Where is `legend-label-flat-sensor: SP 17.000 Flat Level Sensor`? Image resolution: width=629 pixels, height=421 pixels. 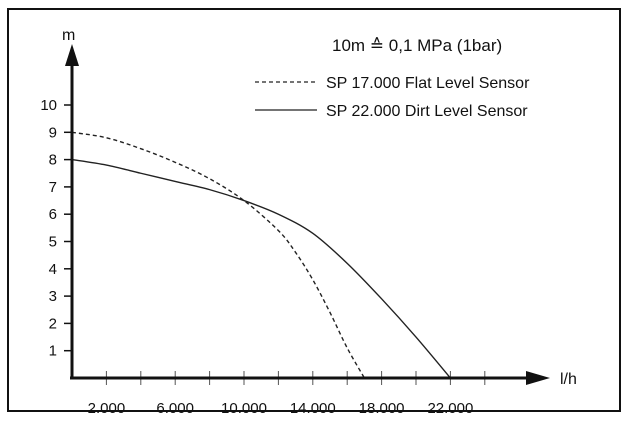 legend-label-flat-sensor: SP 17.000 Flat Level Sensor is located at coordinates (428, 83).